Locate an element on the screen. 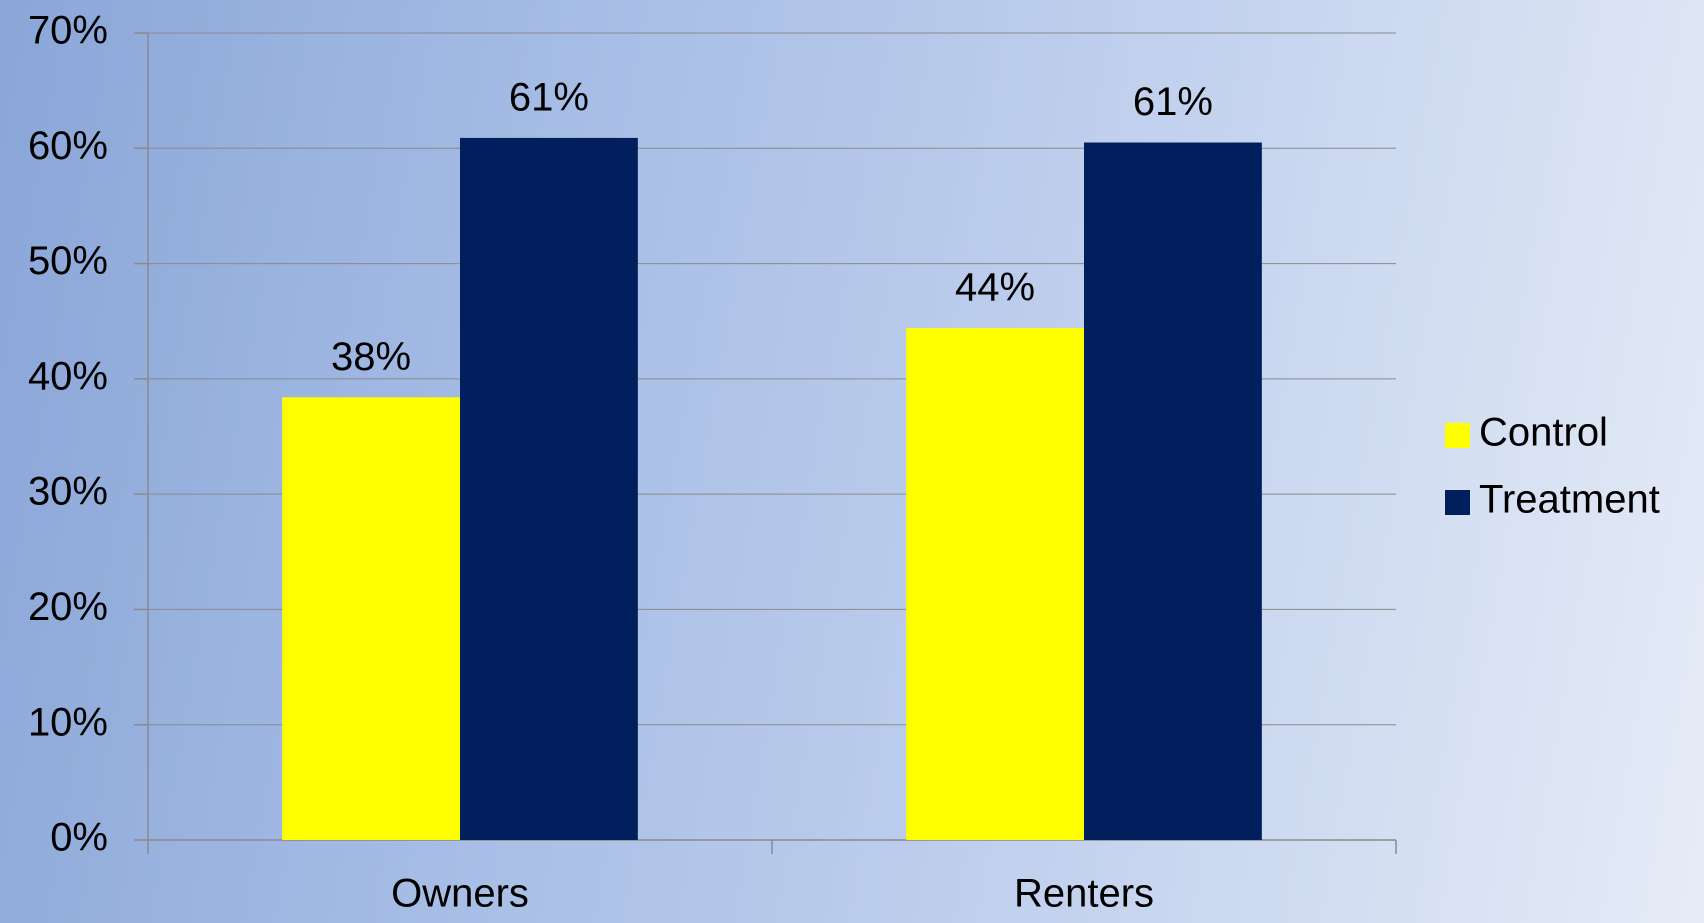  x-tick-label: Renters is located at coordinates (1084, 894).